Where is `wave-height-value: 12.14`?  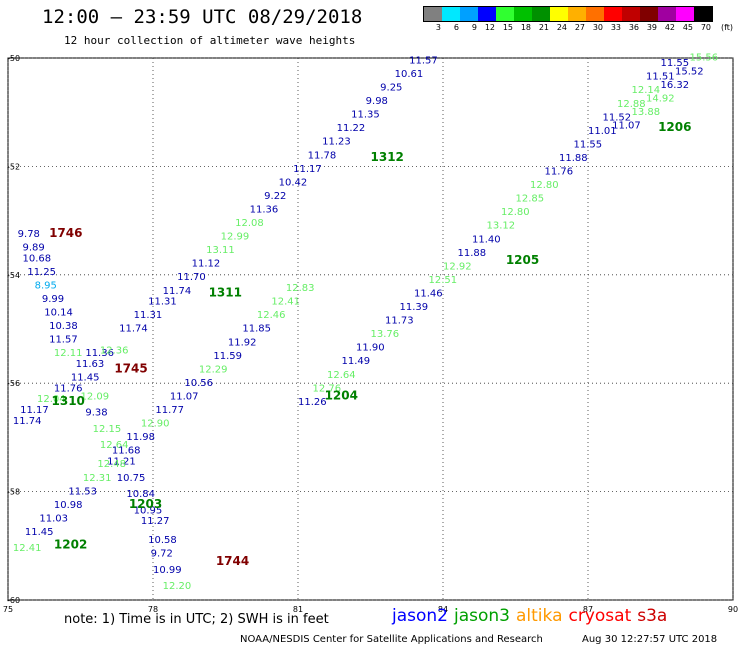
wave-height-value: 12.14 is located at coordinates (646, 90).